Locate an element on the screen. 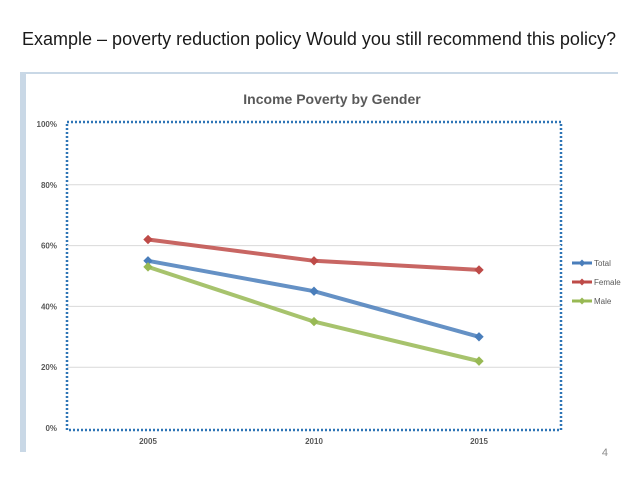 The image size is (638, 479). y-tick-label: 80% is located at coordinates (49, 185).